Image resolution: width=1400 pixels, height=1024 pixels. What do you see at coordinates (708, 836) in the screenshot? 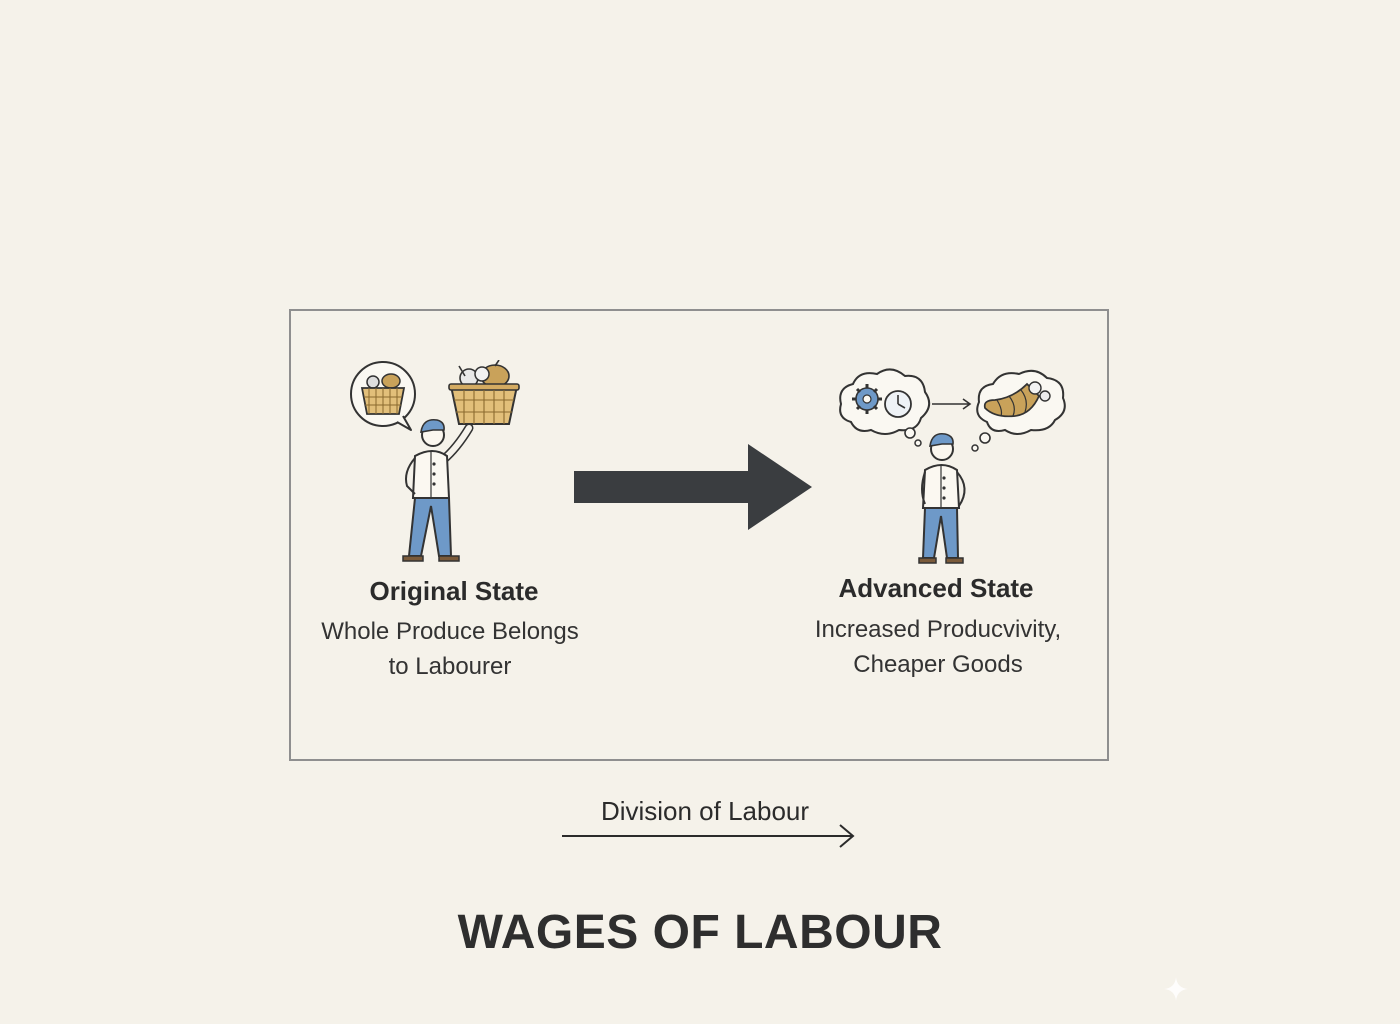
I see `flow-arrow-icon` at bounding box center [708, 836].